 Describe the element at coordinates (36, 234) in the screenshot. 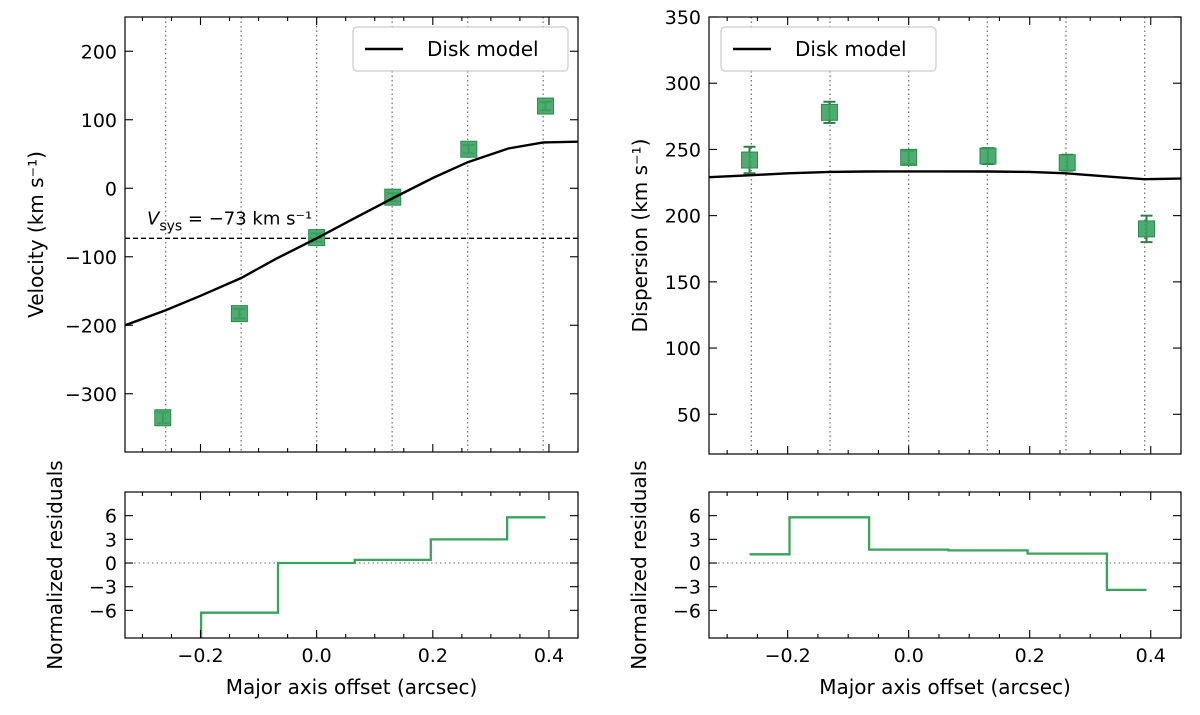

I see `y-axis-label: Velocity (km s⁻¹)` at that location.